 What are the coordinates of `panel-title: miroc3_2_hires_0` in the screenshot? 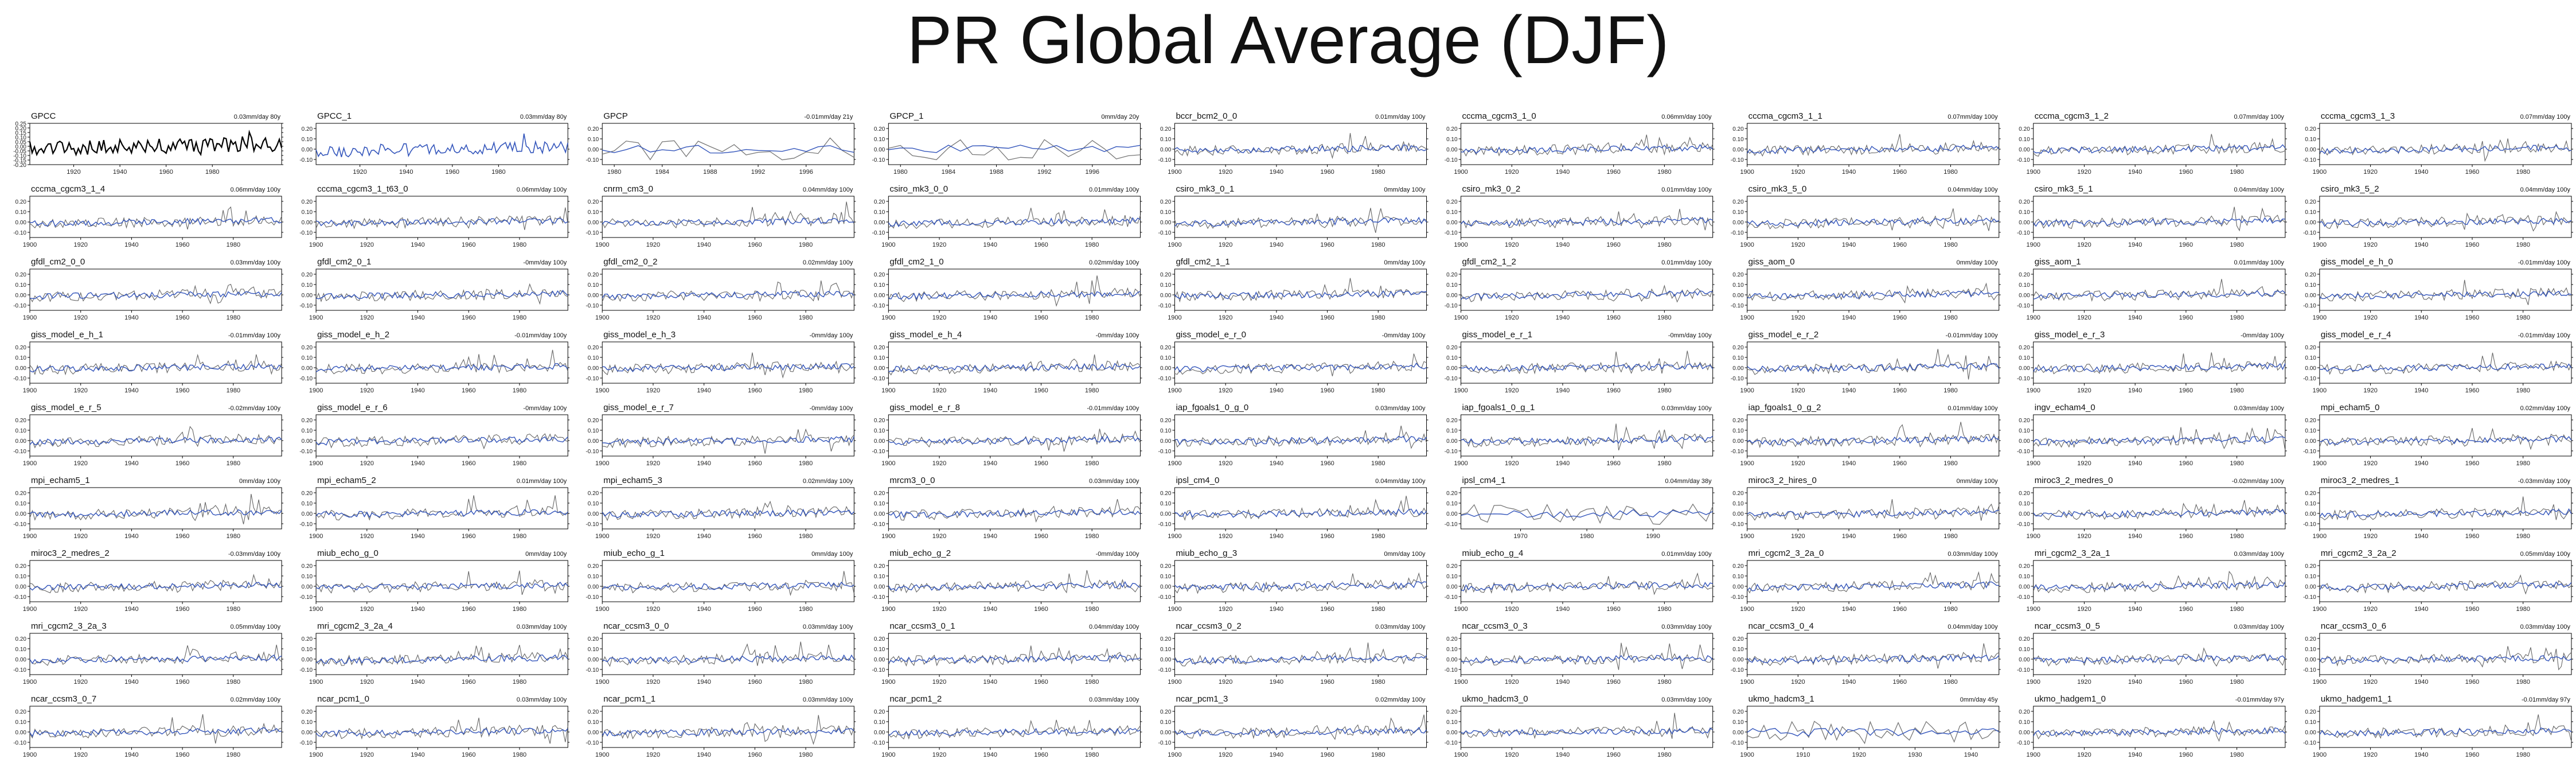 It's located at (1783, 480).